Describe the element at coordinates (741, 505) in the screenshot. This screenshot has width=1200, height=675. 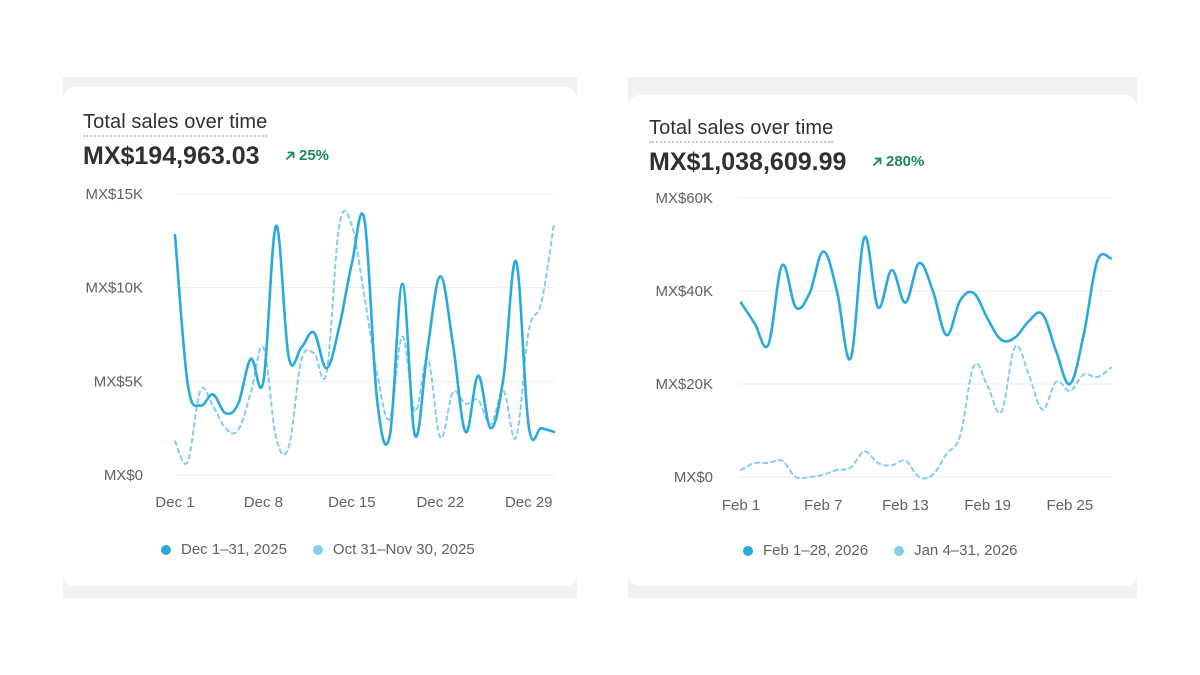
I see `x-tick-label: Feb 1` at that location.